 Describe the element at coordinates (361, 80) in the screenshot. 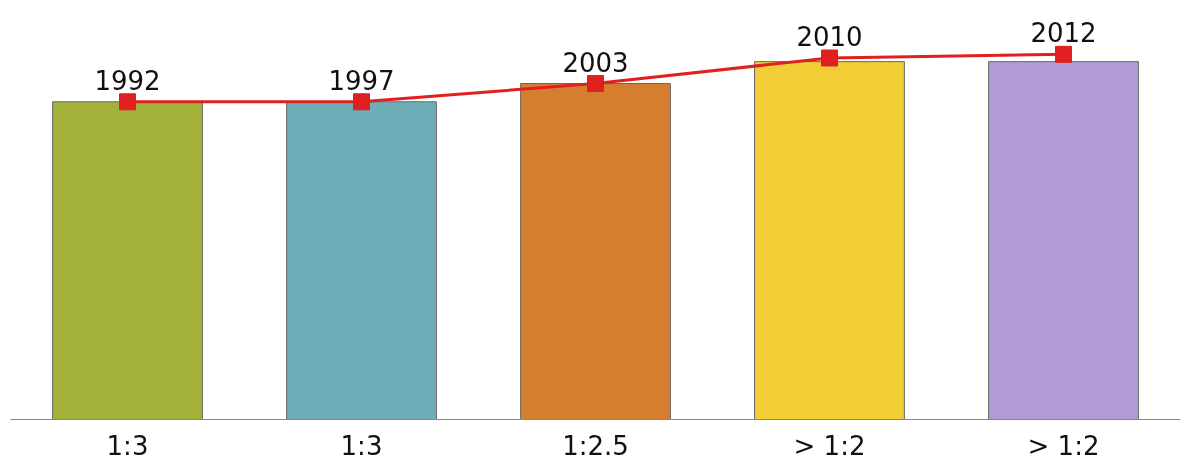

I see `annotation: 1997` at that location.